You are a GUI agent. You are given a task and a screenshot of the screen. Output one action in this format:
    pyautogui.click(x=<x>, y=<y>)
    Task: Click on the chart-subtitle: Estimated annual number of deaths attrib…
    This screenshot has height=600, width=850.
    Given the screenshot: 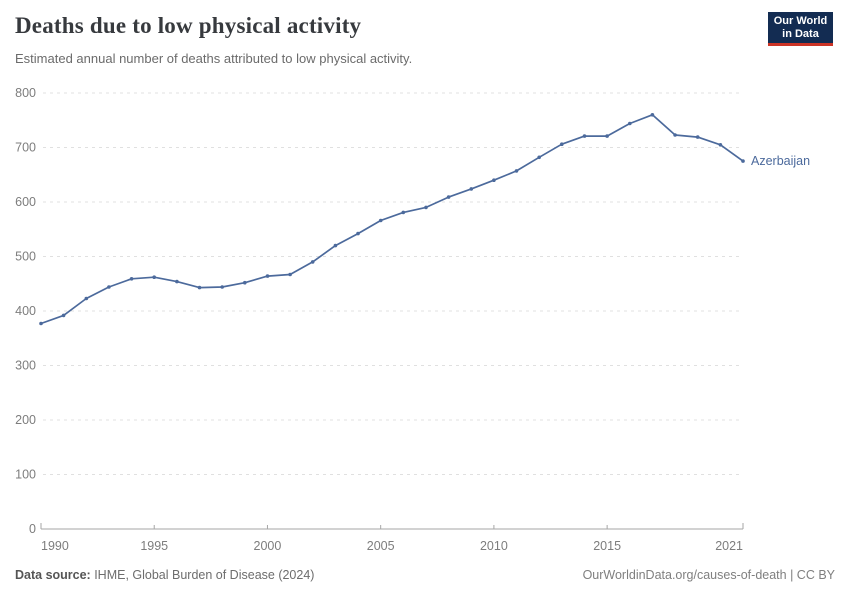 What is the action you would take?
    pyautogui.click(x=214, y=58)
    